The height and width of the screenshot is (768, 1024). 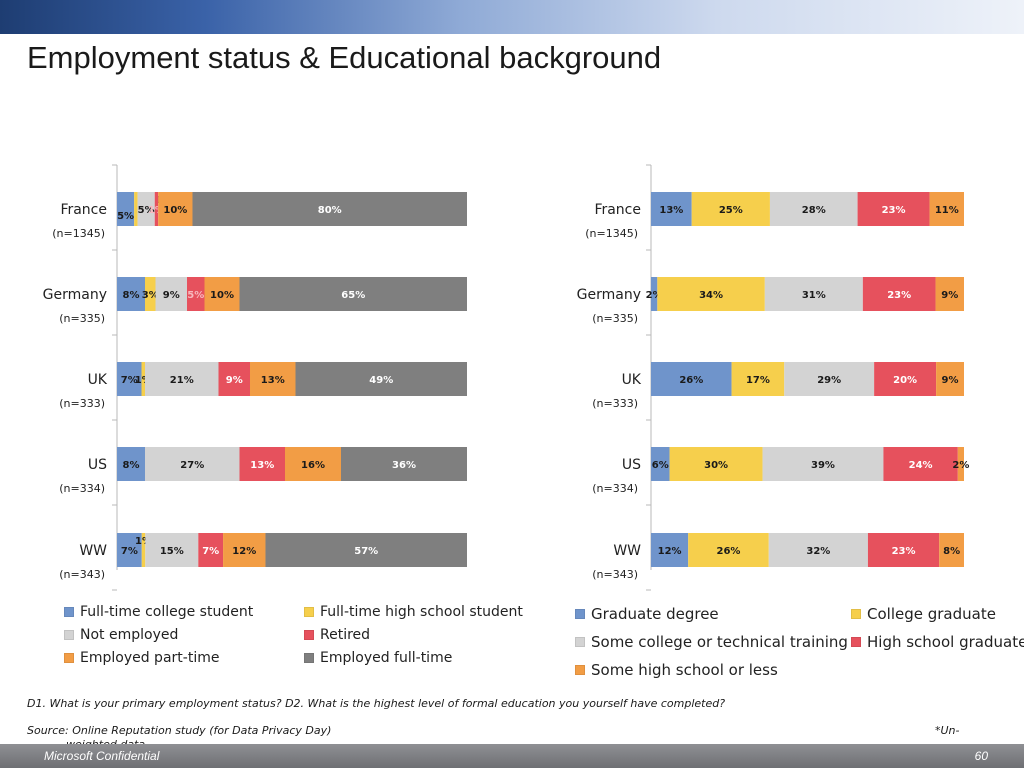 I want to click on legend-item-some-high-school-or-less: Some high school or less, so click(x=676, y=670).